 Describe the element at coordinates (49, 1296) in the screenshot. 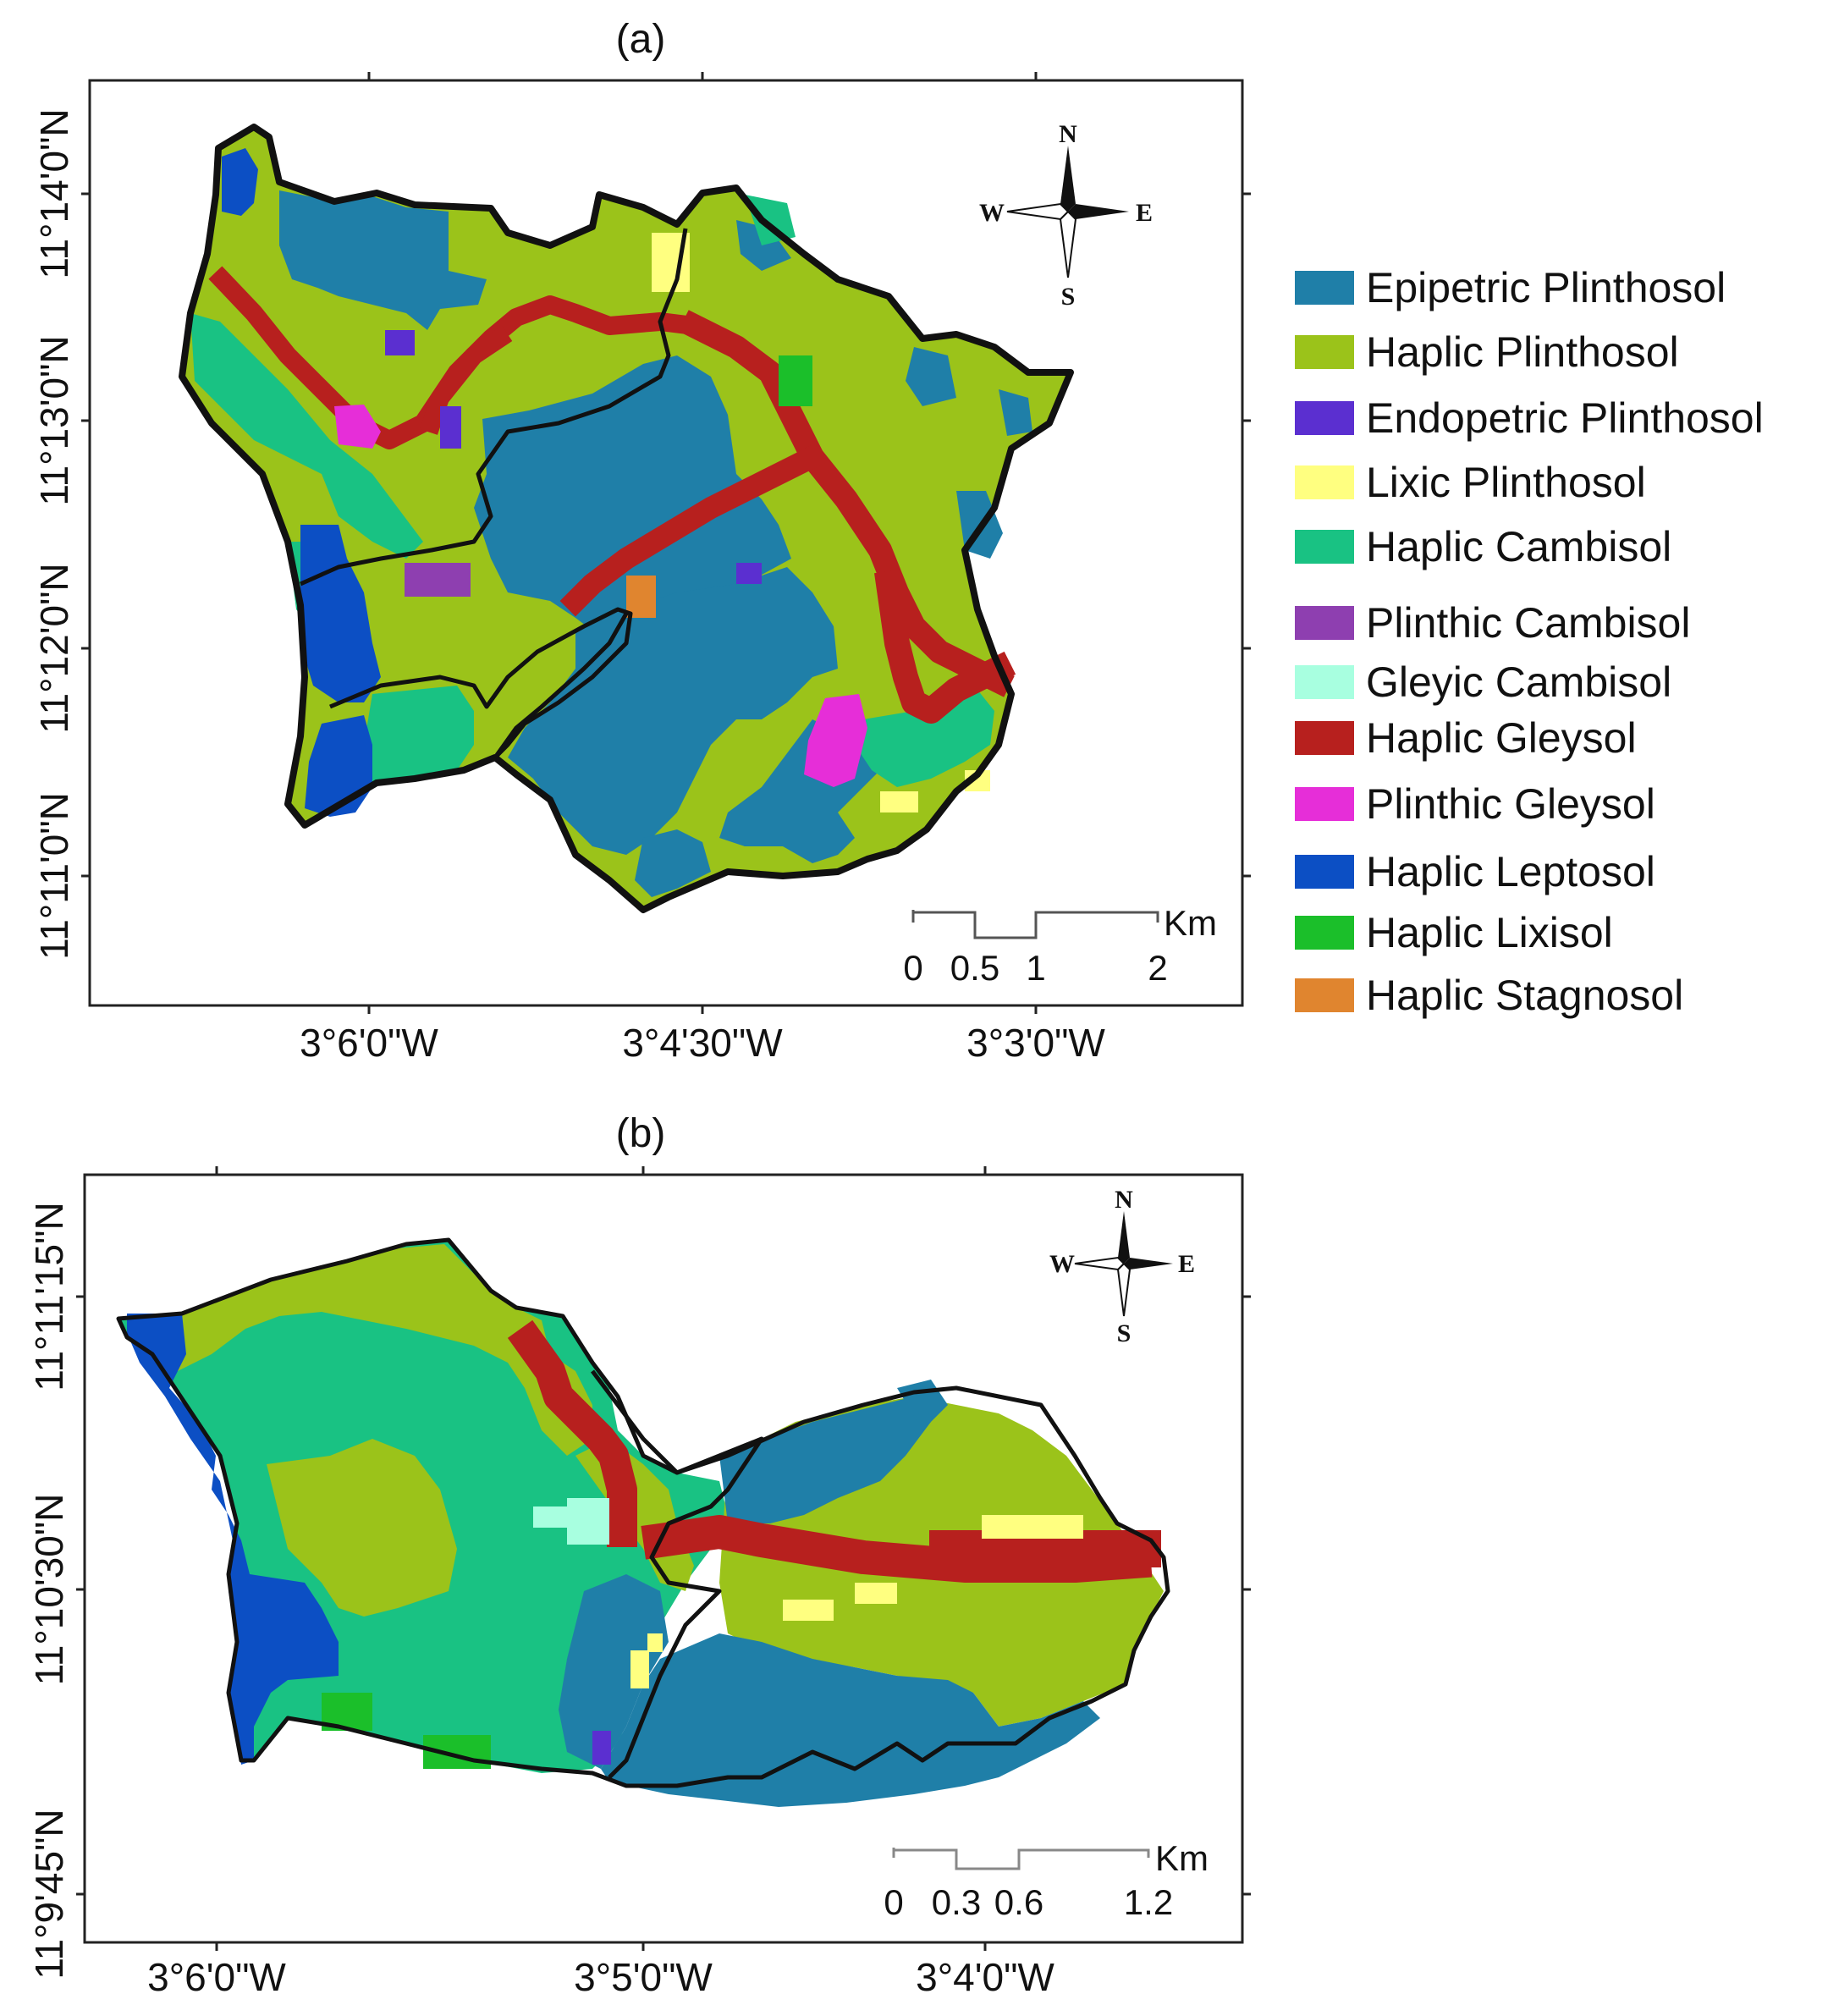

I see `y-tick-label: 11°11'15"N` at that location.